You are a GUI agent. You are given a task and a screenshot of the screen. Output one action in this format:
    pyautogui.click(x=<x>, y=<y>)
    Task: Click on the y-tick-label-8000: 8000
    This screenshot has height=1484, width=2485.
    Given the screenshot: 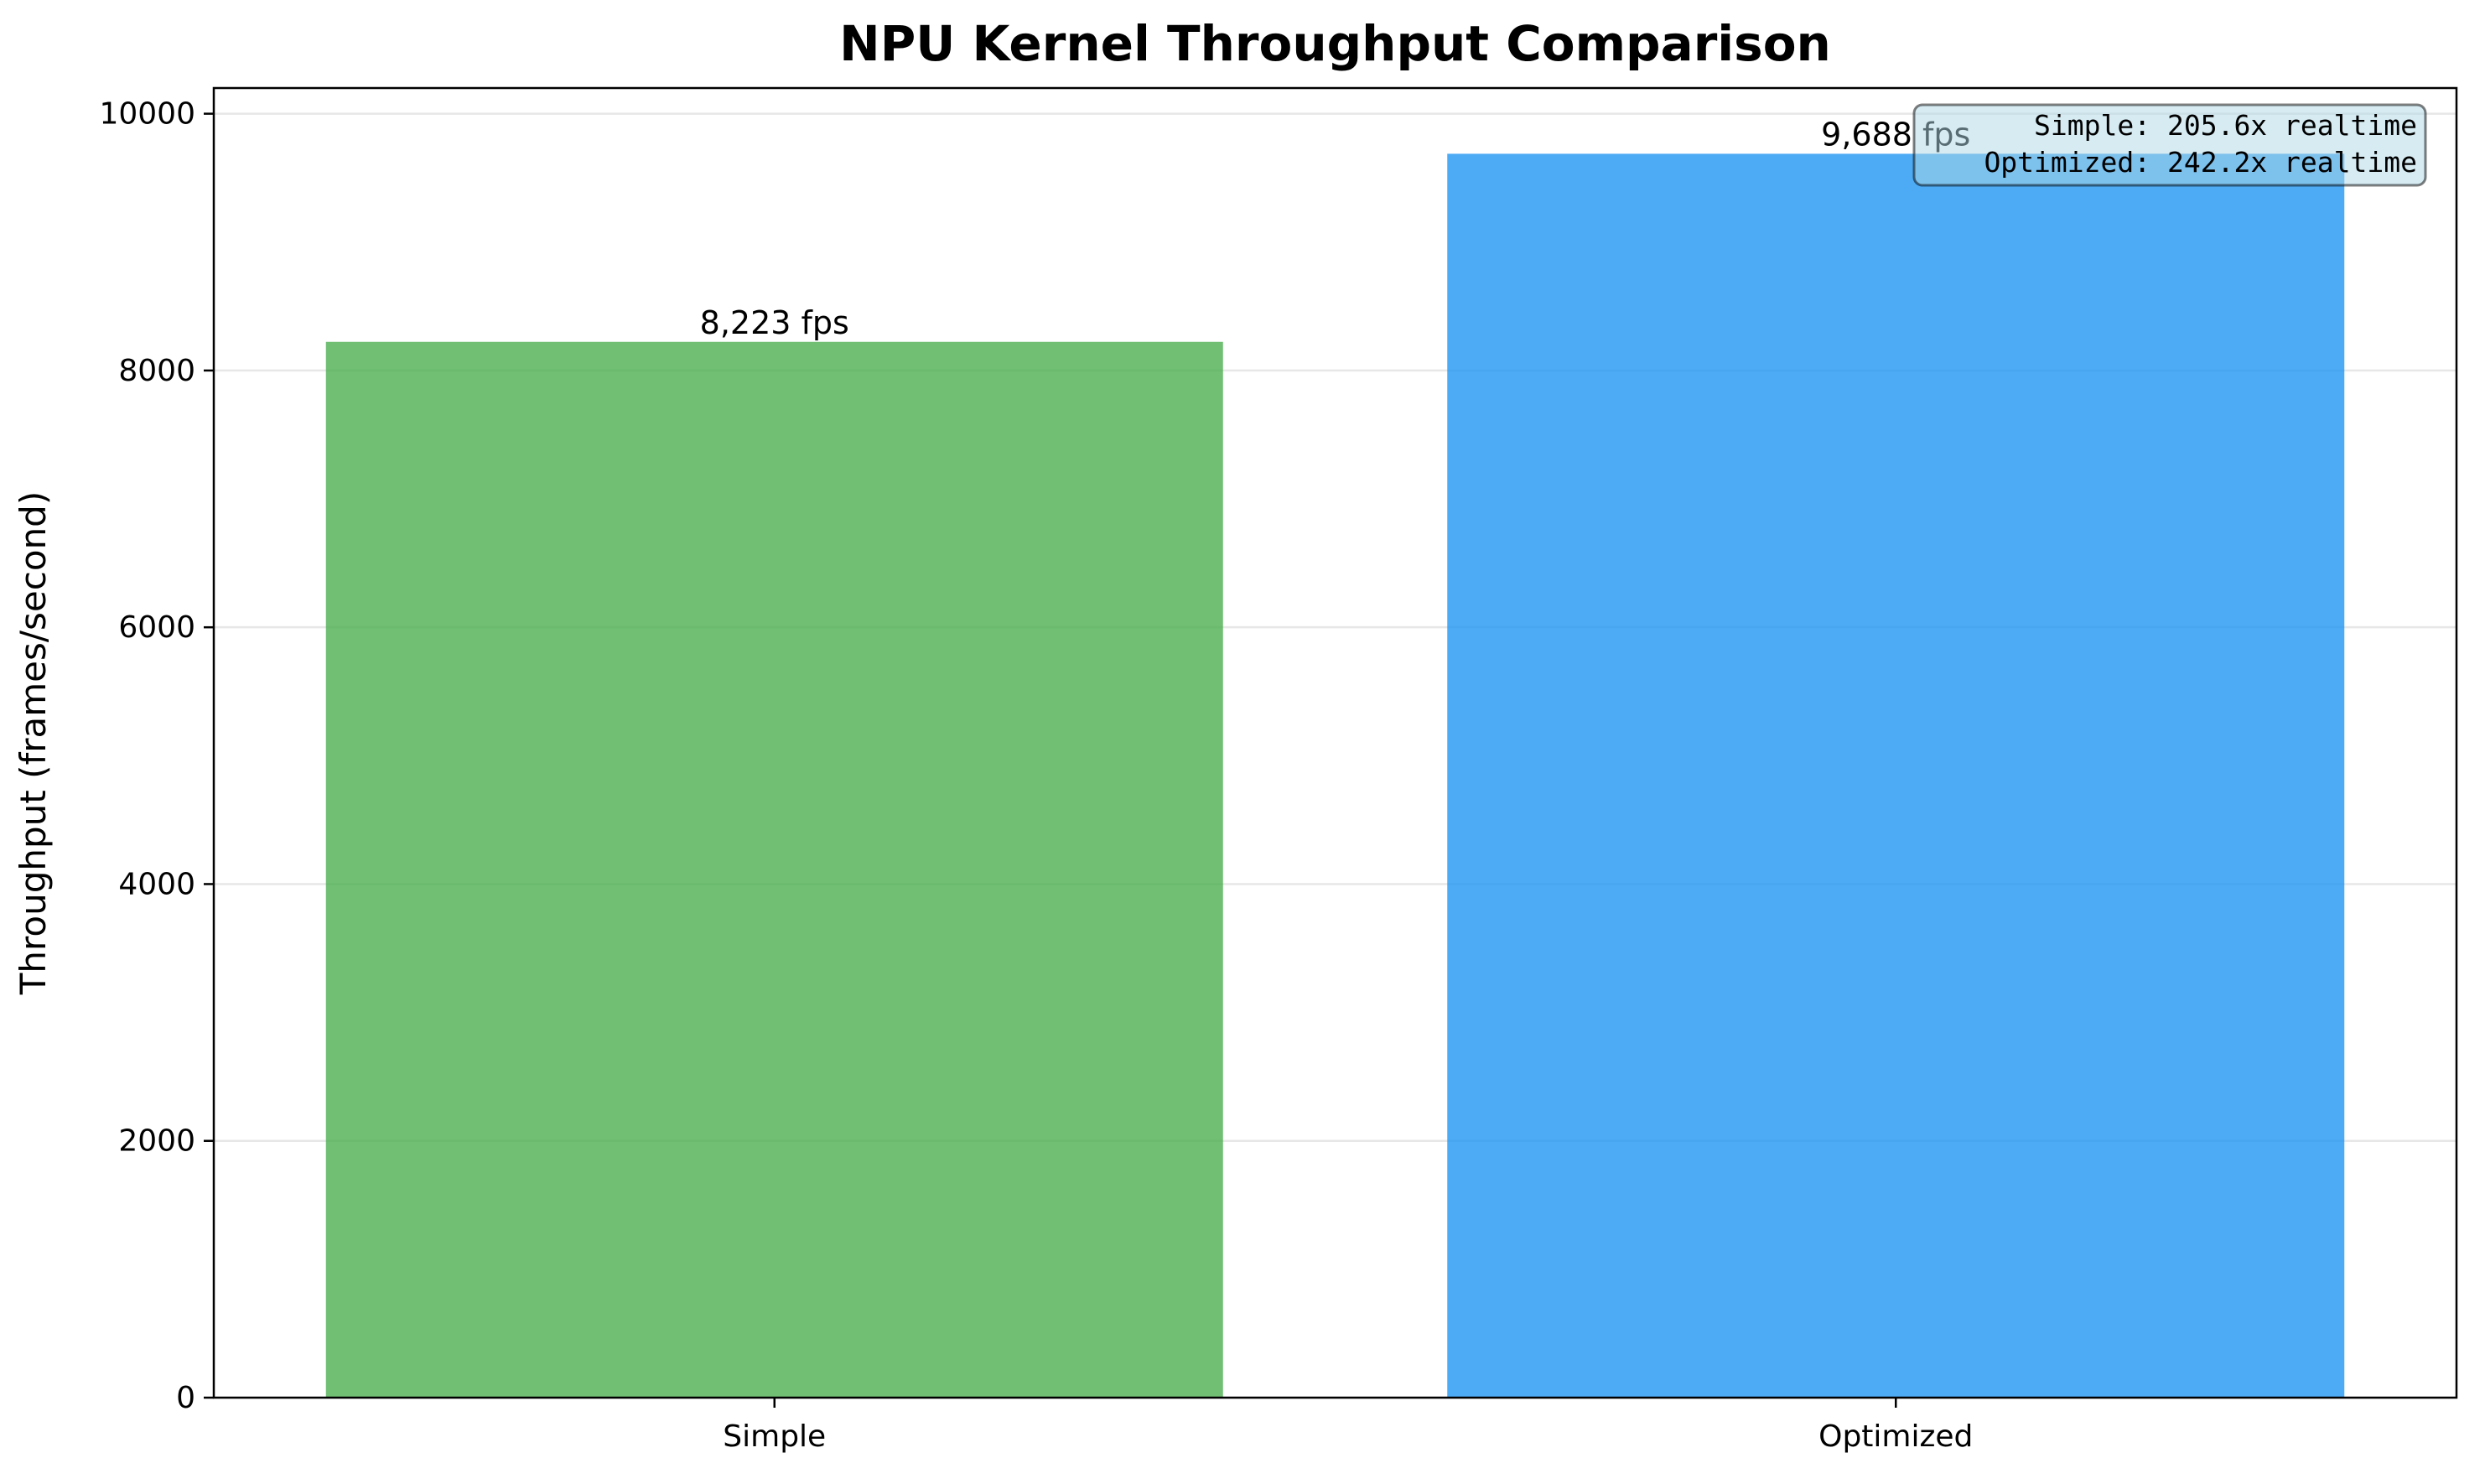 What is the action you would take?
    pyautogui.click(x=156, y=371)
    